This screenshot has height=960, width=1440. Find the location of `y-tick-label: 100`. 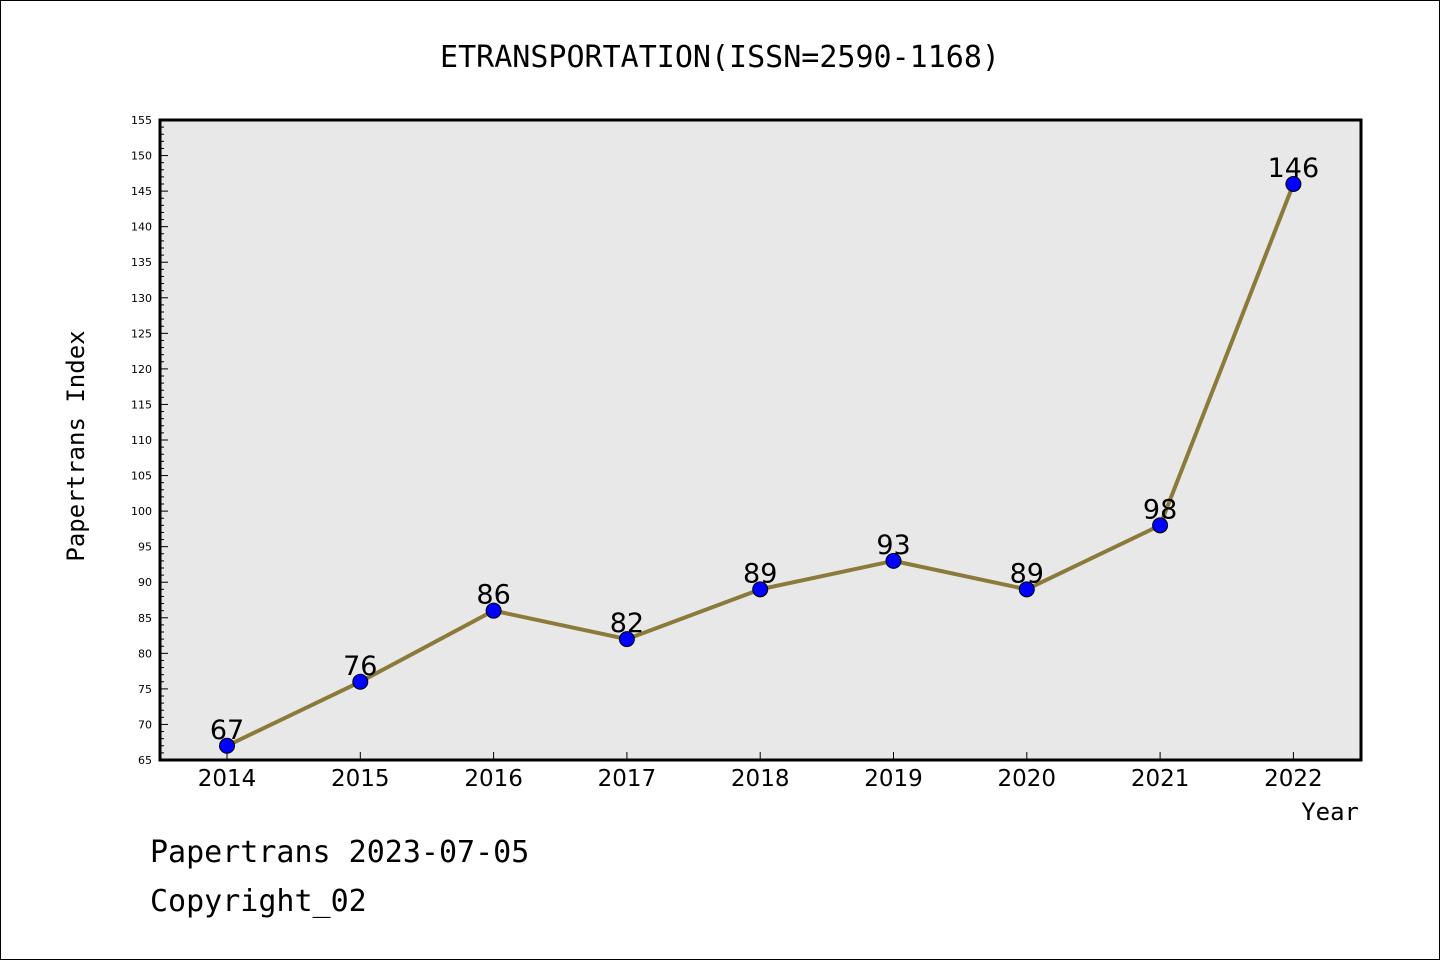

y-tick-label: 100 is located at coordinates (141, 511).